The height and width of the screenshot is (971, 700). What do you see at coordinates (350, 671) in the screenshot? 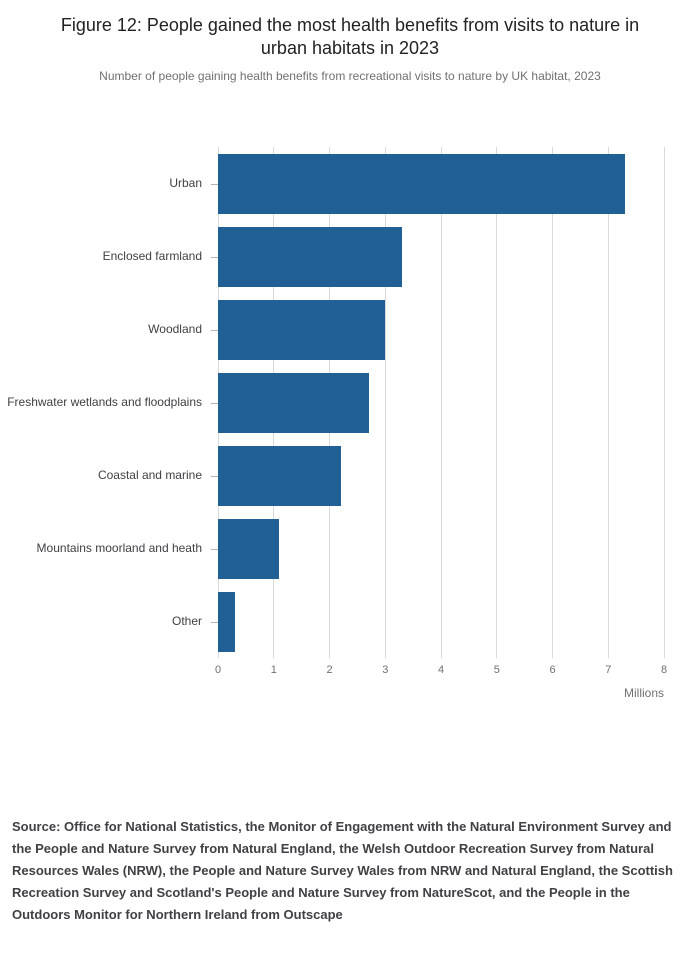
I see `x-axis: 0 1 2 3 4 5 6 7 8` at bounding box center [350, 671].